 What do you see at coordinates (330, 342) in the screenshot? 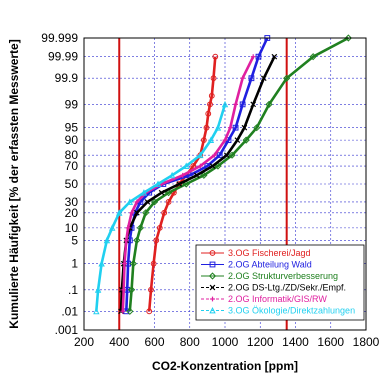
I see `x-tick-label: 1600` at bounding box center [330, 342].